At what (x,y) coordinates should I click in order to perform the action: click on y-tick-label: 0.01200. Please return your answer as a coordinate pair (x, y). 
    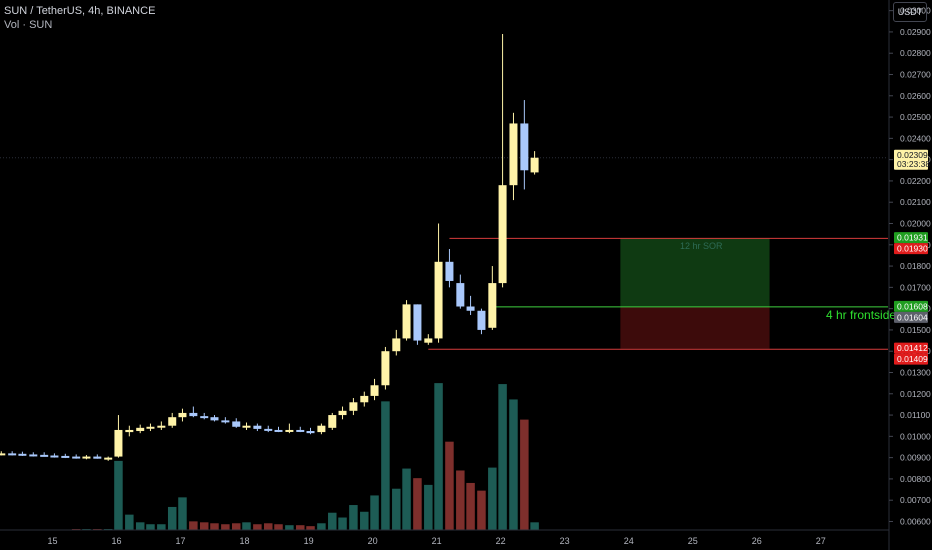
    Looking at the image, I should click on (915, 394).